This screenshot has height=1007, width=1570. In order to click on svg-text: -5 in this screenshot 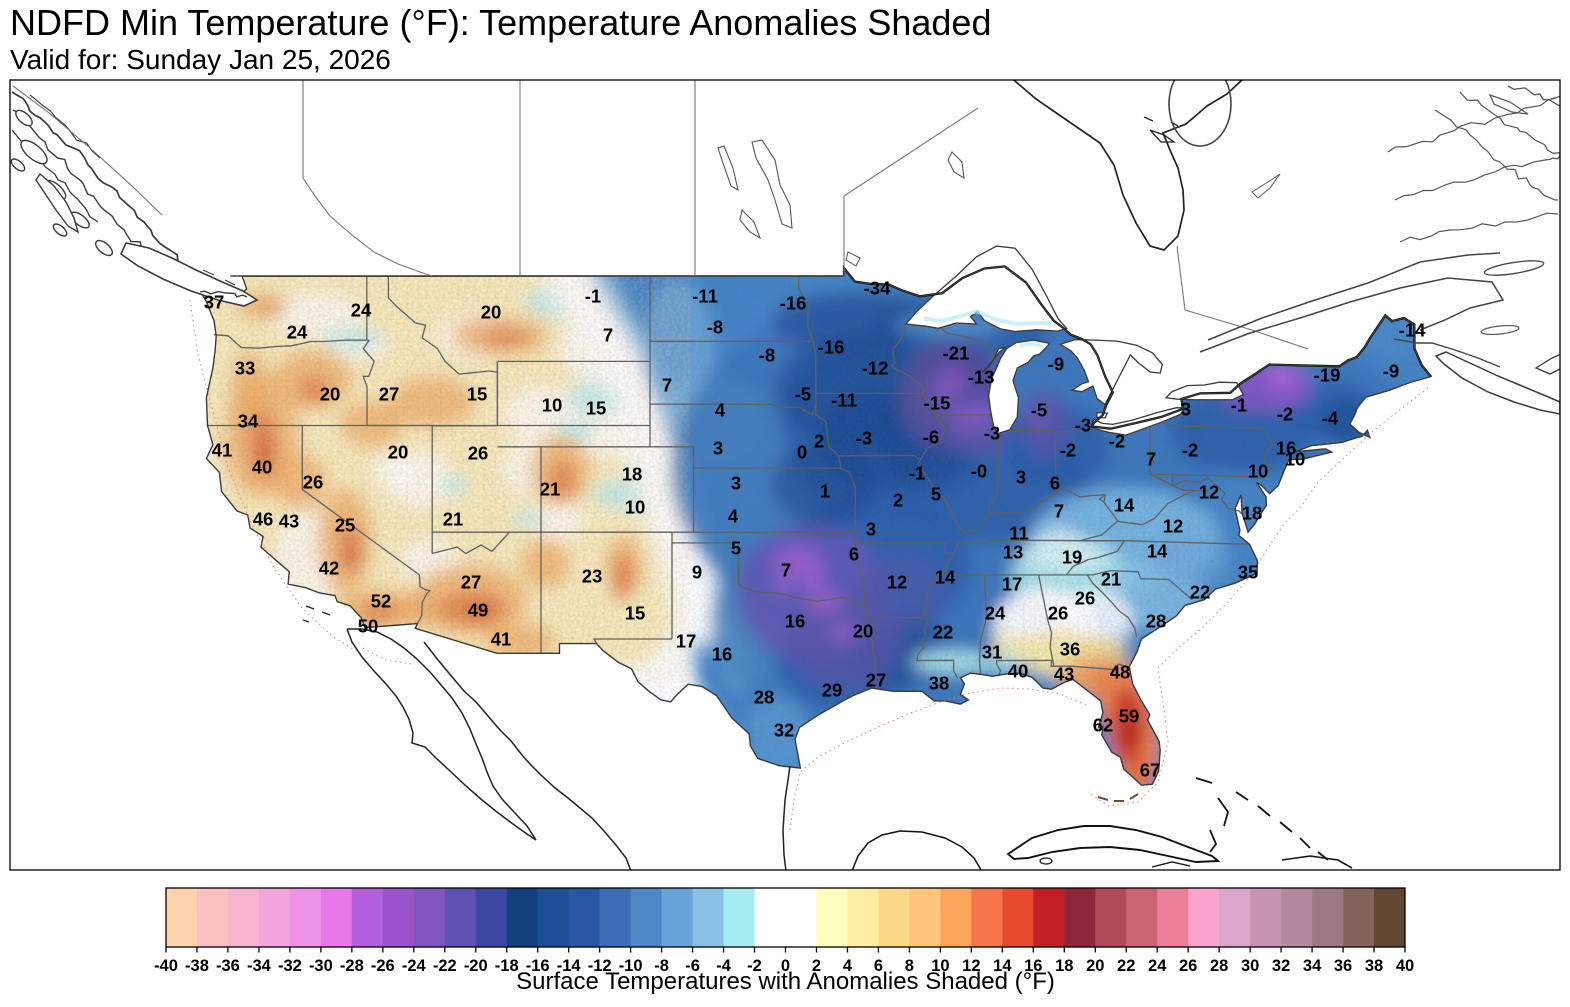, I will do `click(1039, 410)`.